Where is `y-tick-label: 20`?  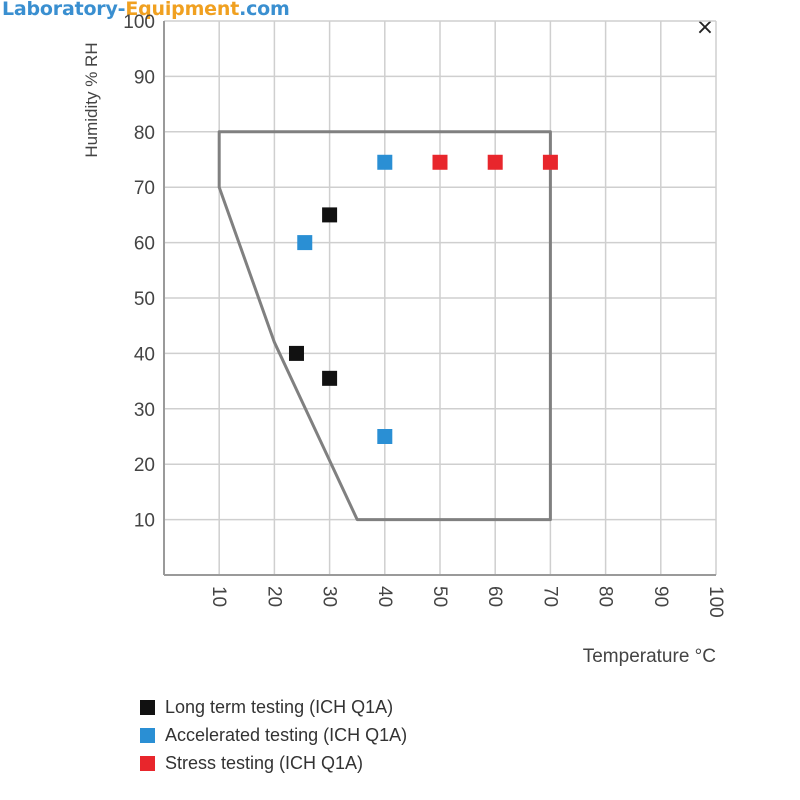
y-tick-label: 20 is located at coordinates (144, 465).